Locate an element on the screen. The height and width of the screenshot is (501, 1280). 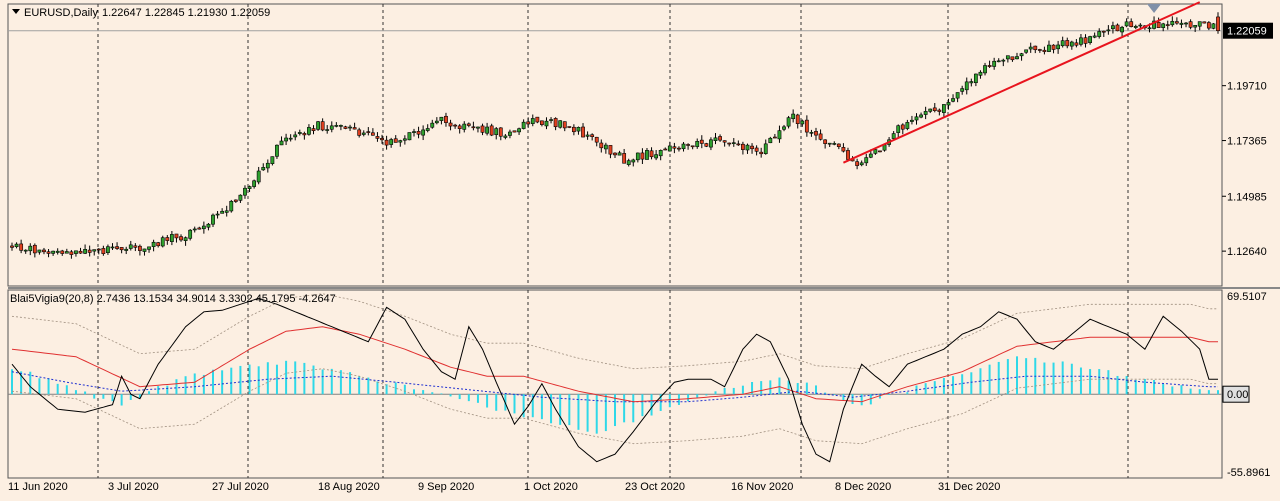
arrow-marker-icon is located at coordinates (1154, 8).